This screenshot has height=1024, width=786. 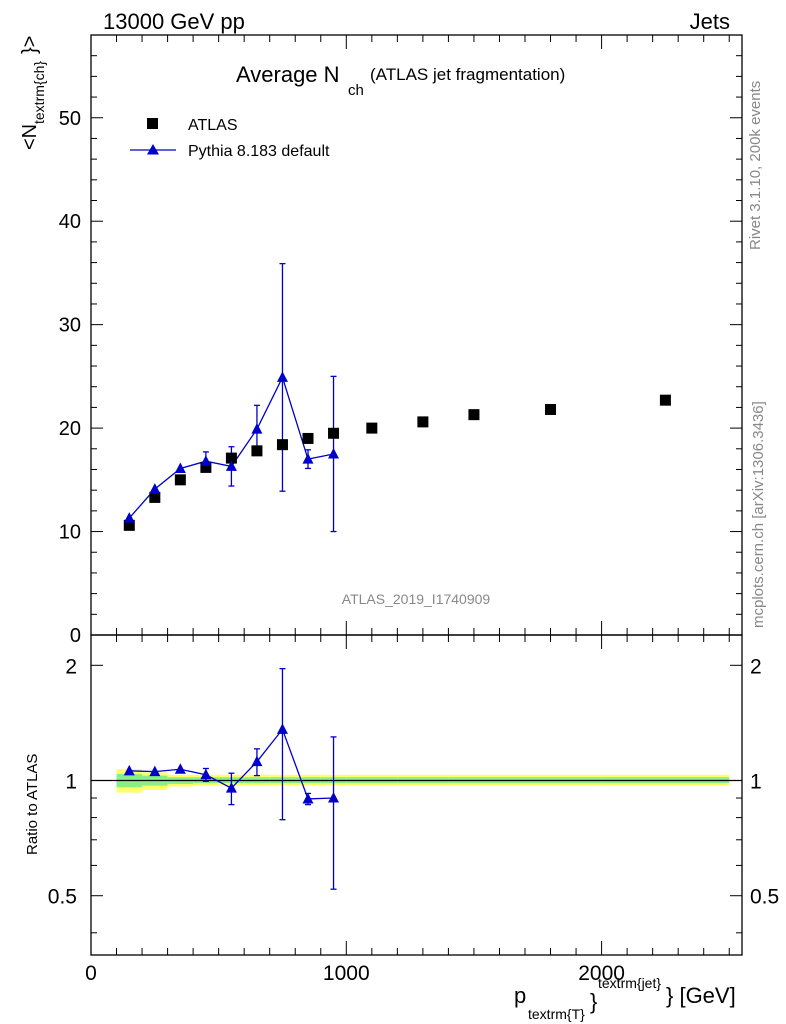 What do you see at coordinates (416, 599) in the screenshot?
I see `analysis-watermark: ATLAS_2019_I1740909` at bounding box center [416, 599].